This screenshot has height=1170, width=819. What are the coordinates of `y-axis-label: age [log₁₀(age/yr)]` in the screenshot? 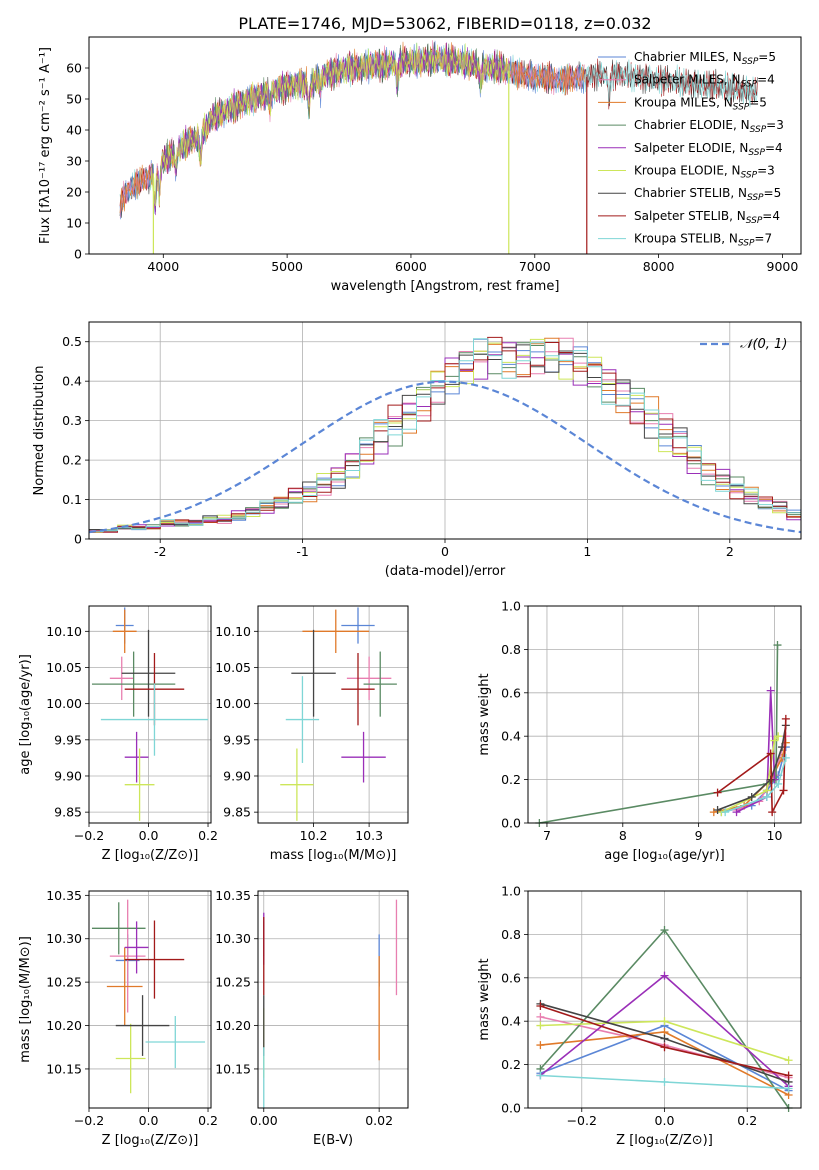 It's located at (25, 714).